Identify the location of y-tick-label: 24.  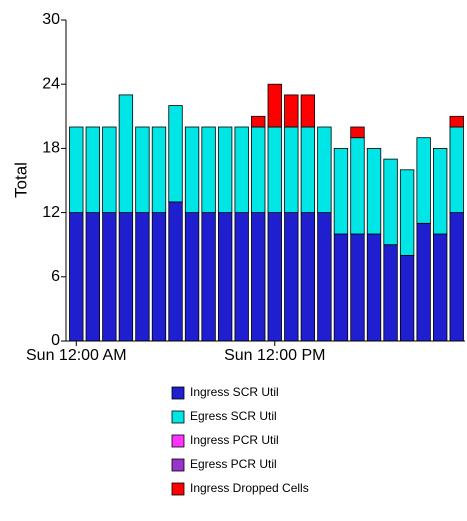
(51, 83).